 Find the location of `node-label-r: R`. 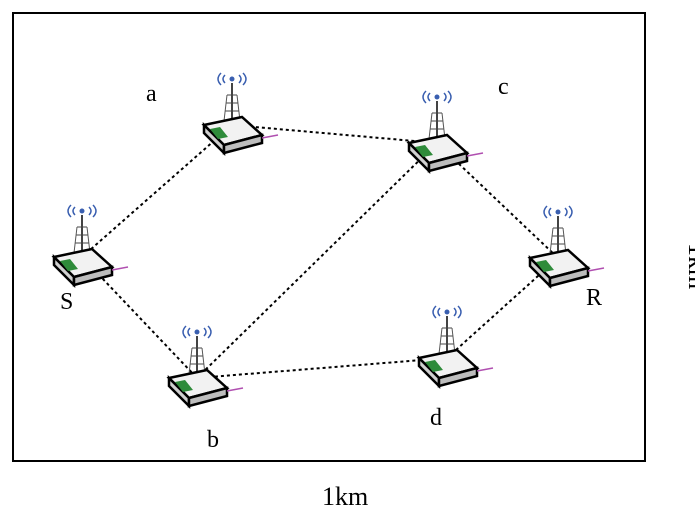

node-label-r: R is located at coordinates (594, 298).